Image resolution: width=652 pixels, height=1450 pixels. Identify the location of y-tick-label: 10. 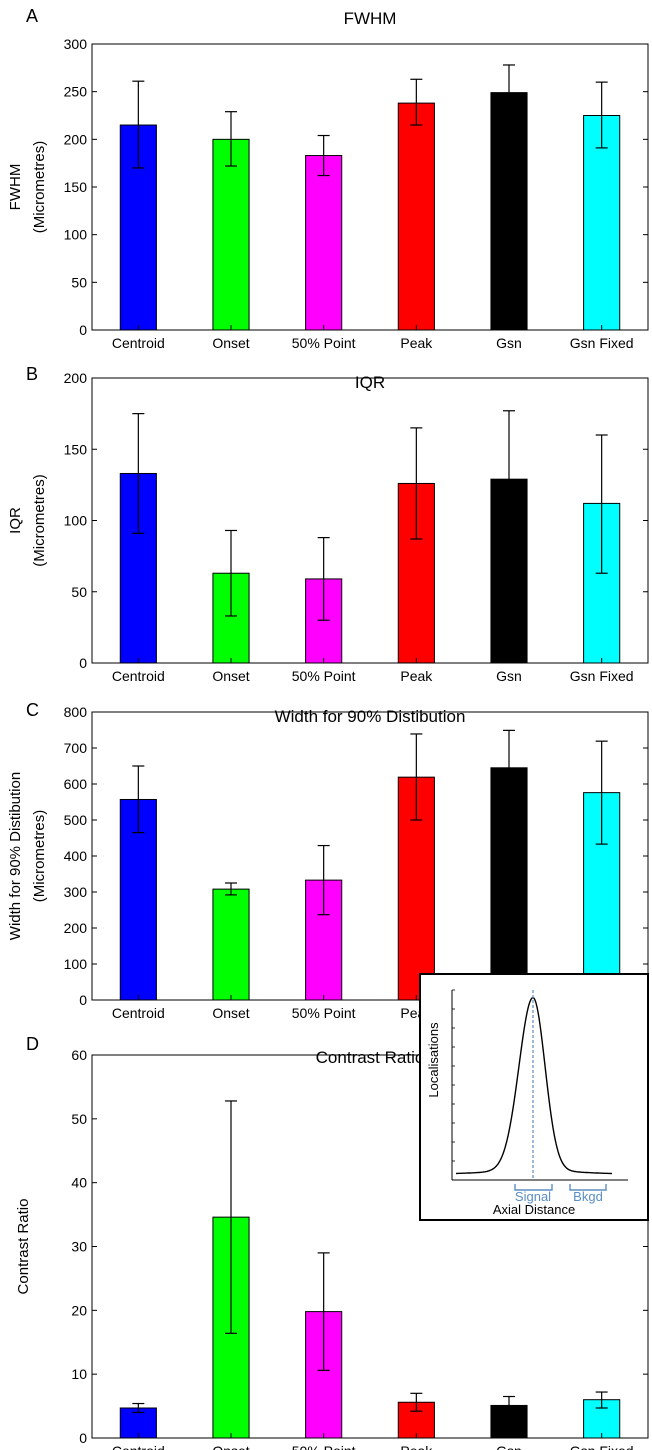
(79, 1374).